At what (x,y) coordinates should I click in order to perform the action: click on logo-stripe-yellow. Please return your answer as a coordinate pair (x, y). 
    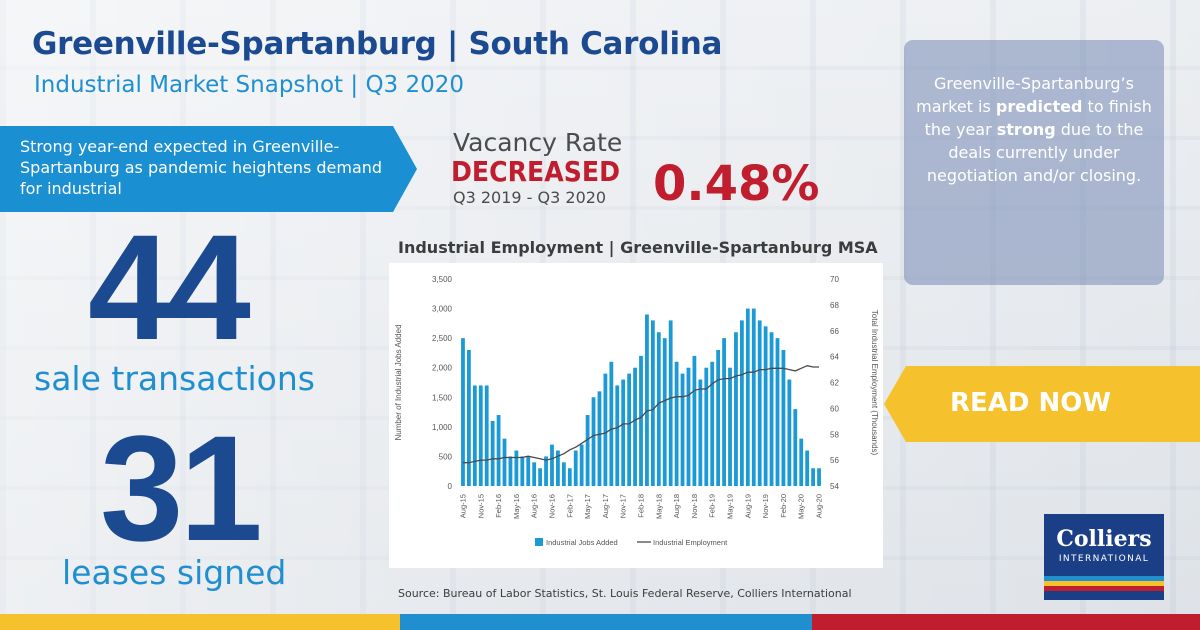
    Looking at the image, I should click on (1104, 583).